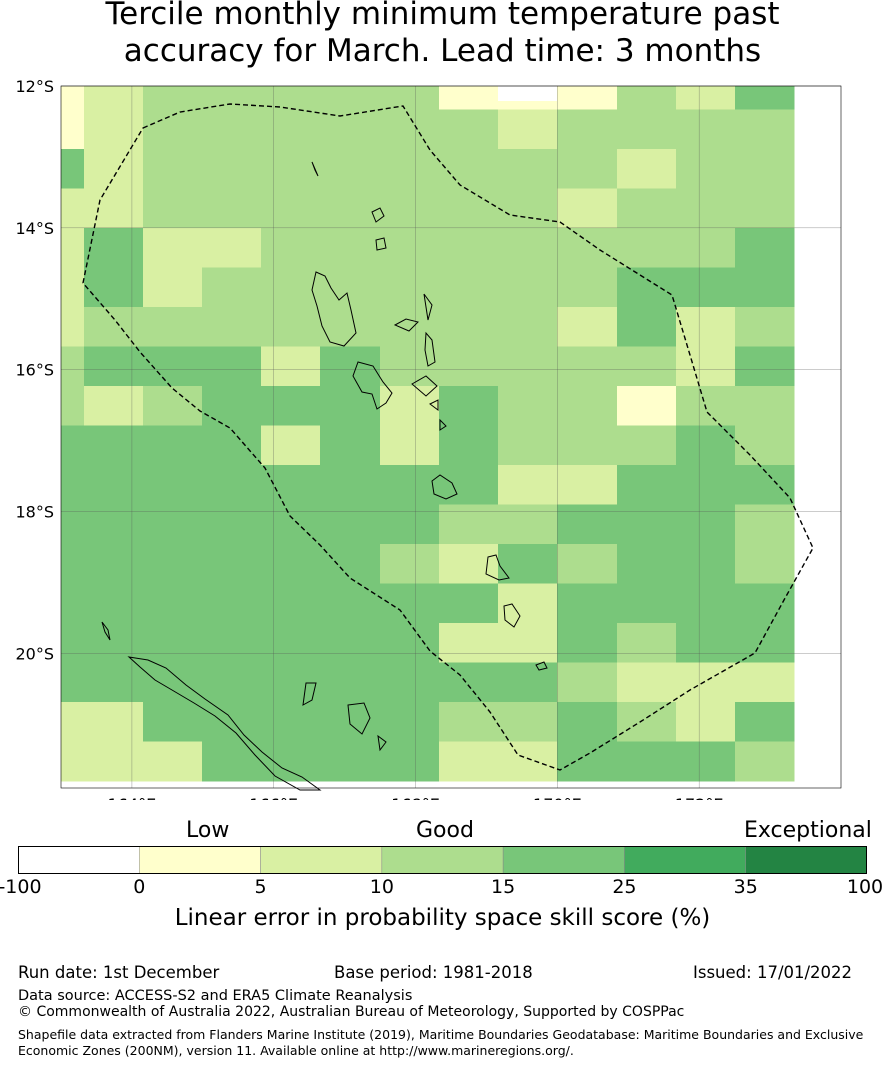 The width and height of the screenshot is (885, 1065). I want to click on run-date: Run date: 1st December, so click(119, 972).